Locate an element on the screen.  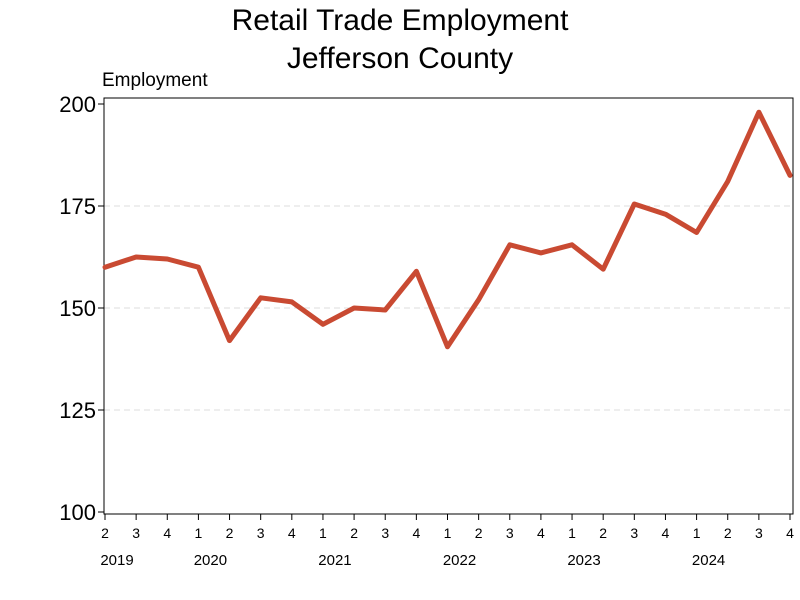
y-tick-label-100: 100 is located at coordinates (77, 512).